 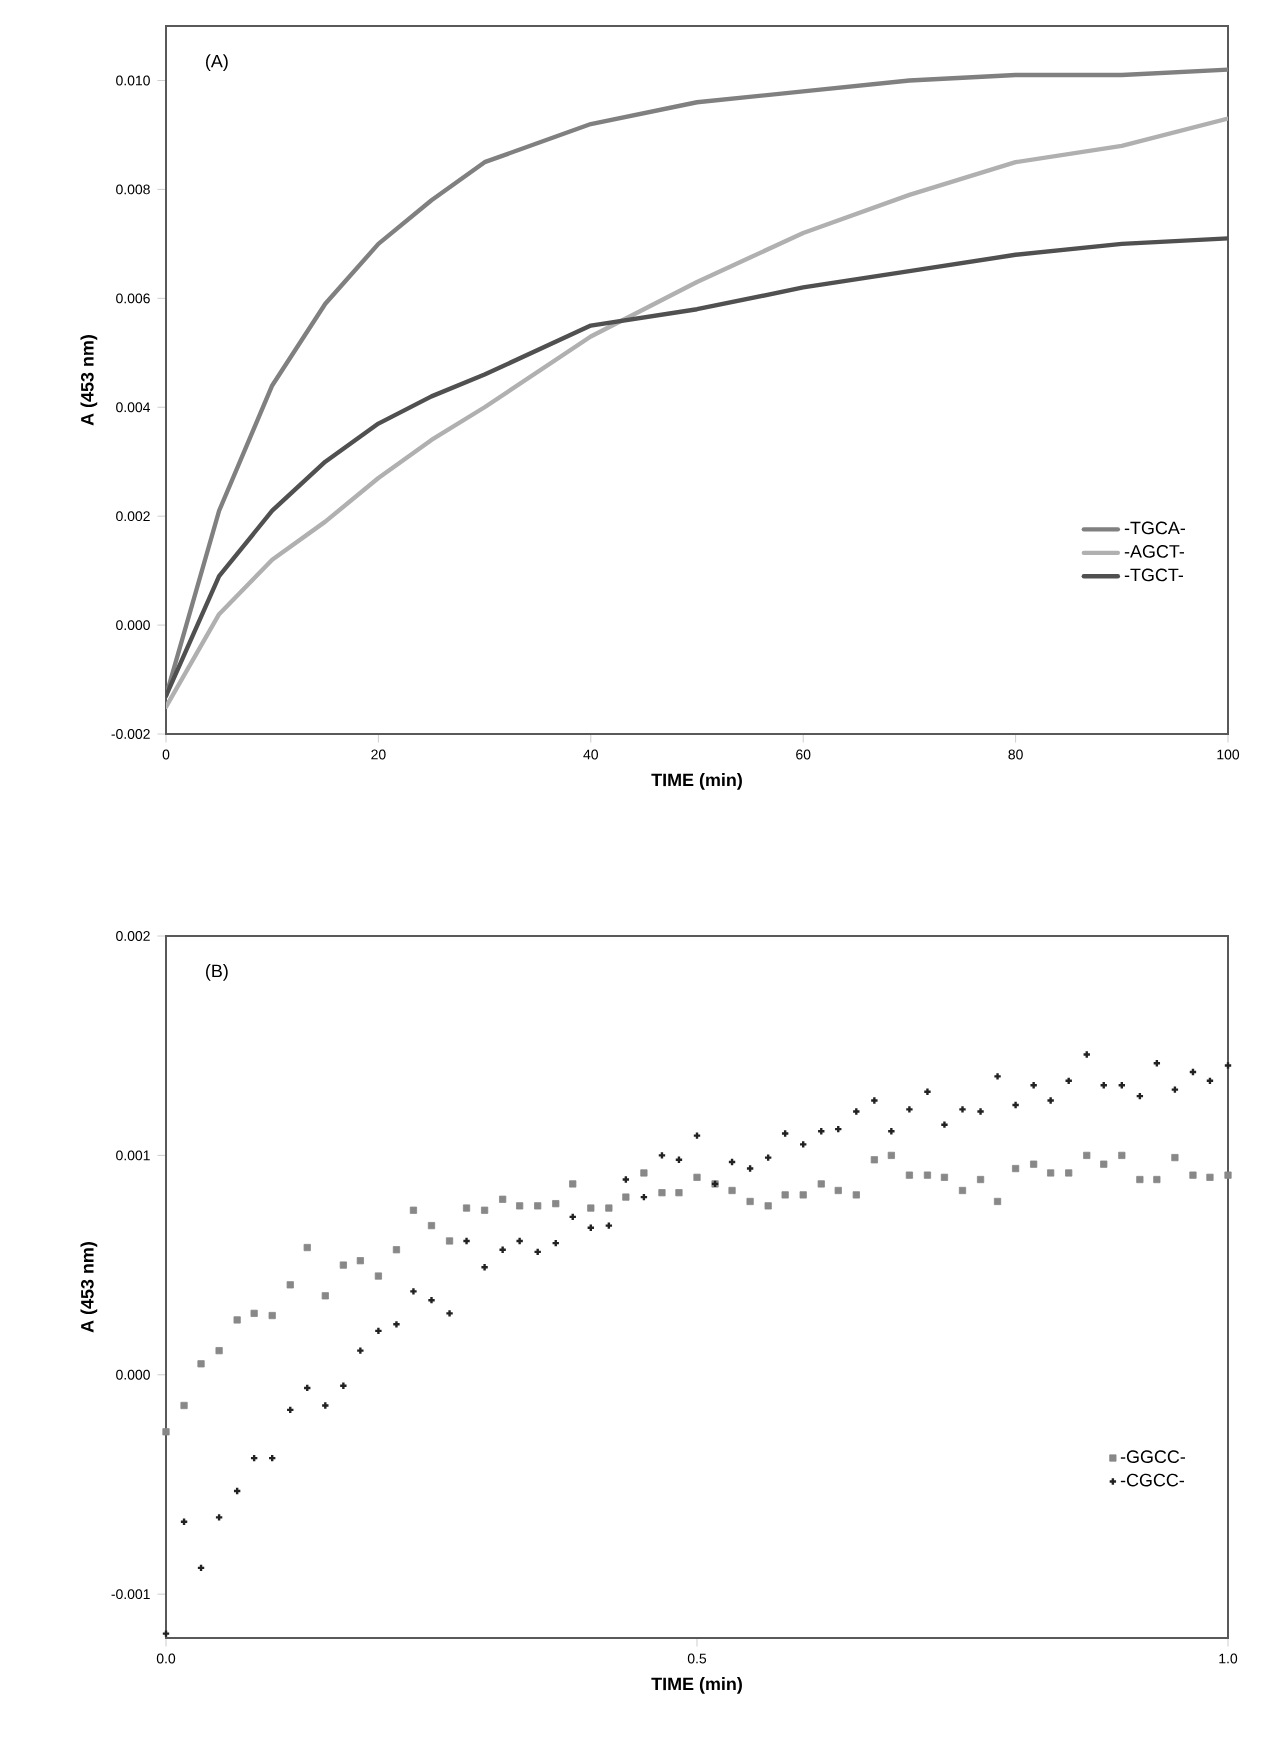 What do you see at coordinates (217, 63) in the screenshot?
I see `annotation: (A)` at bounding box center [217, 63].